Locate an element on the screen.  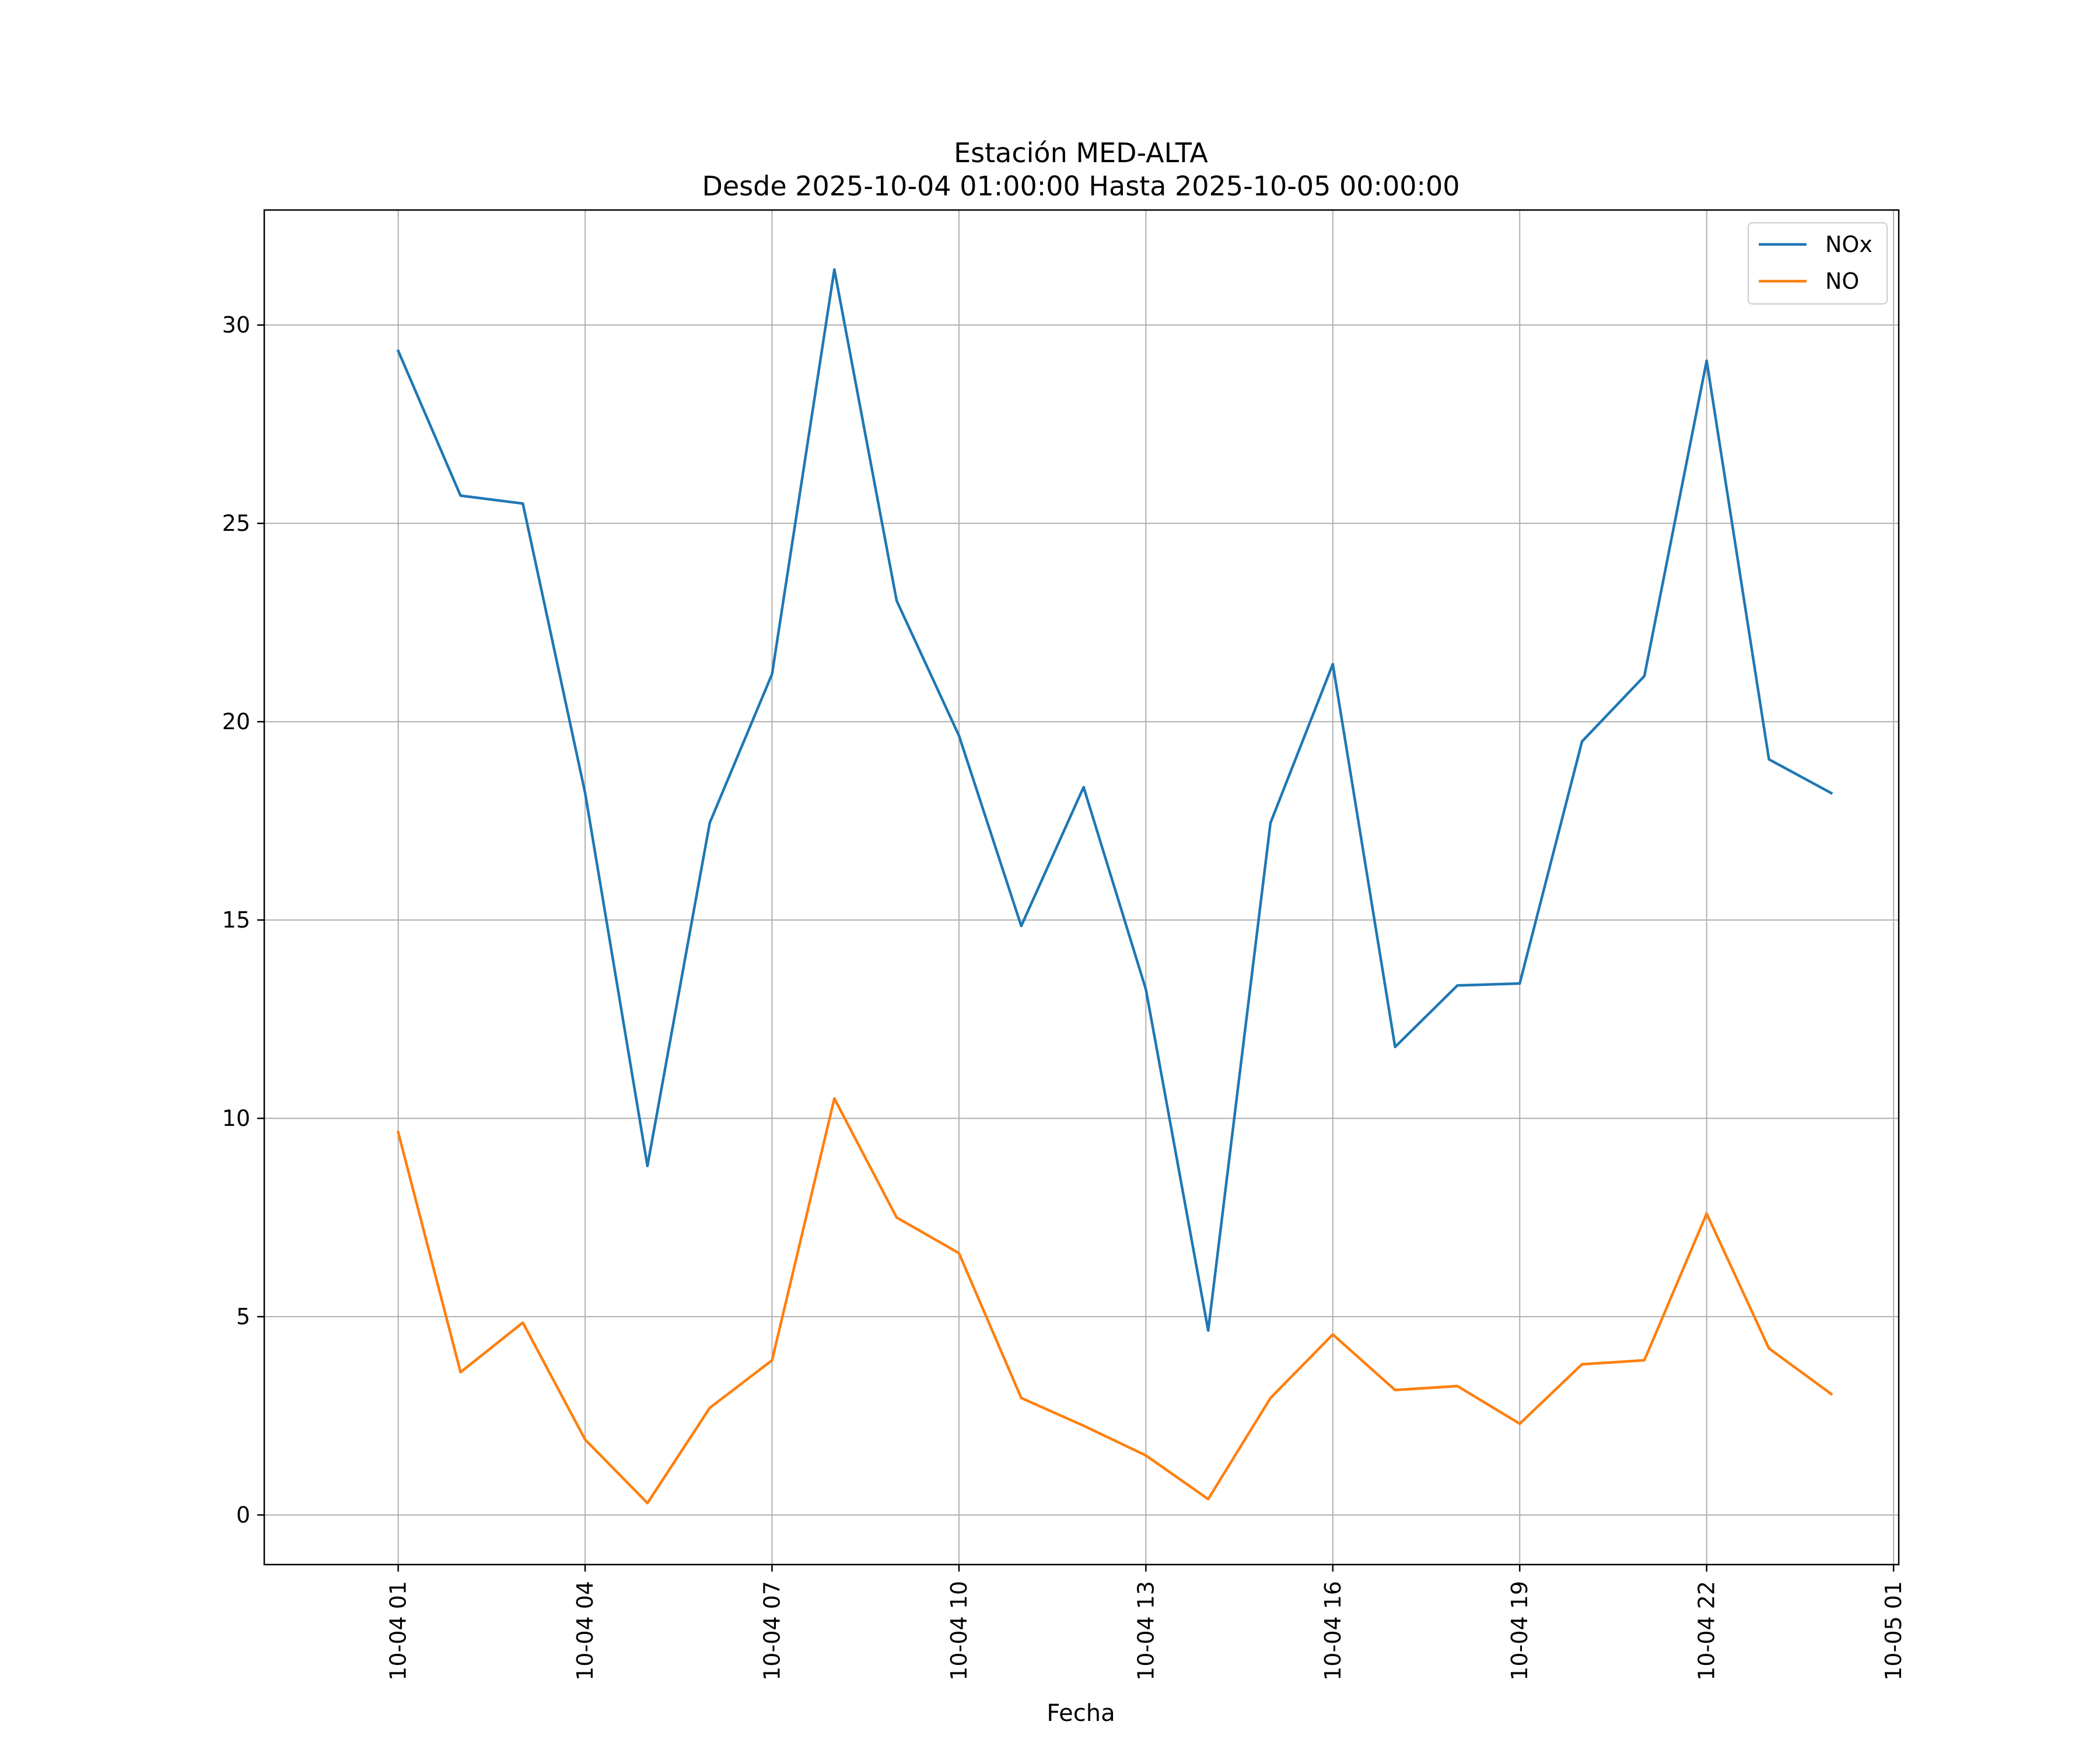
x-tick-label: 10-04 01 is located at coordinates (398, 1631).